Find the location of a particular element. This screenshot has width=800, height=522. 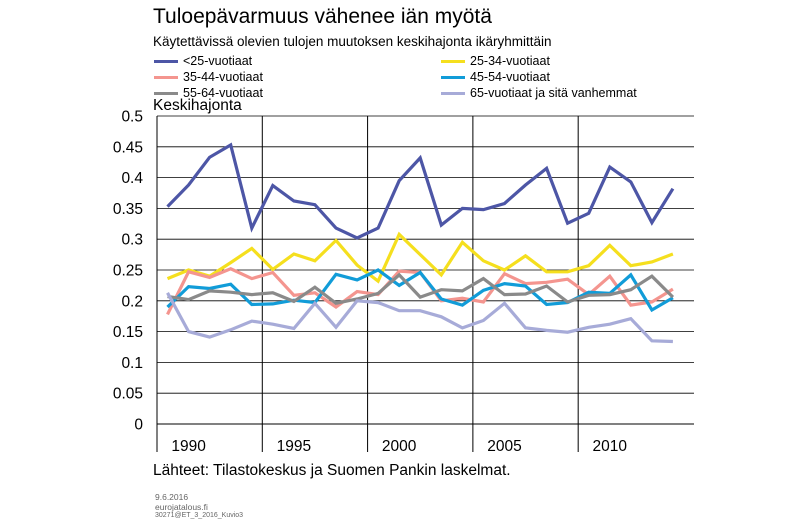

y-tick-label: 0.2 is located at coordinates (132, 301).